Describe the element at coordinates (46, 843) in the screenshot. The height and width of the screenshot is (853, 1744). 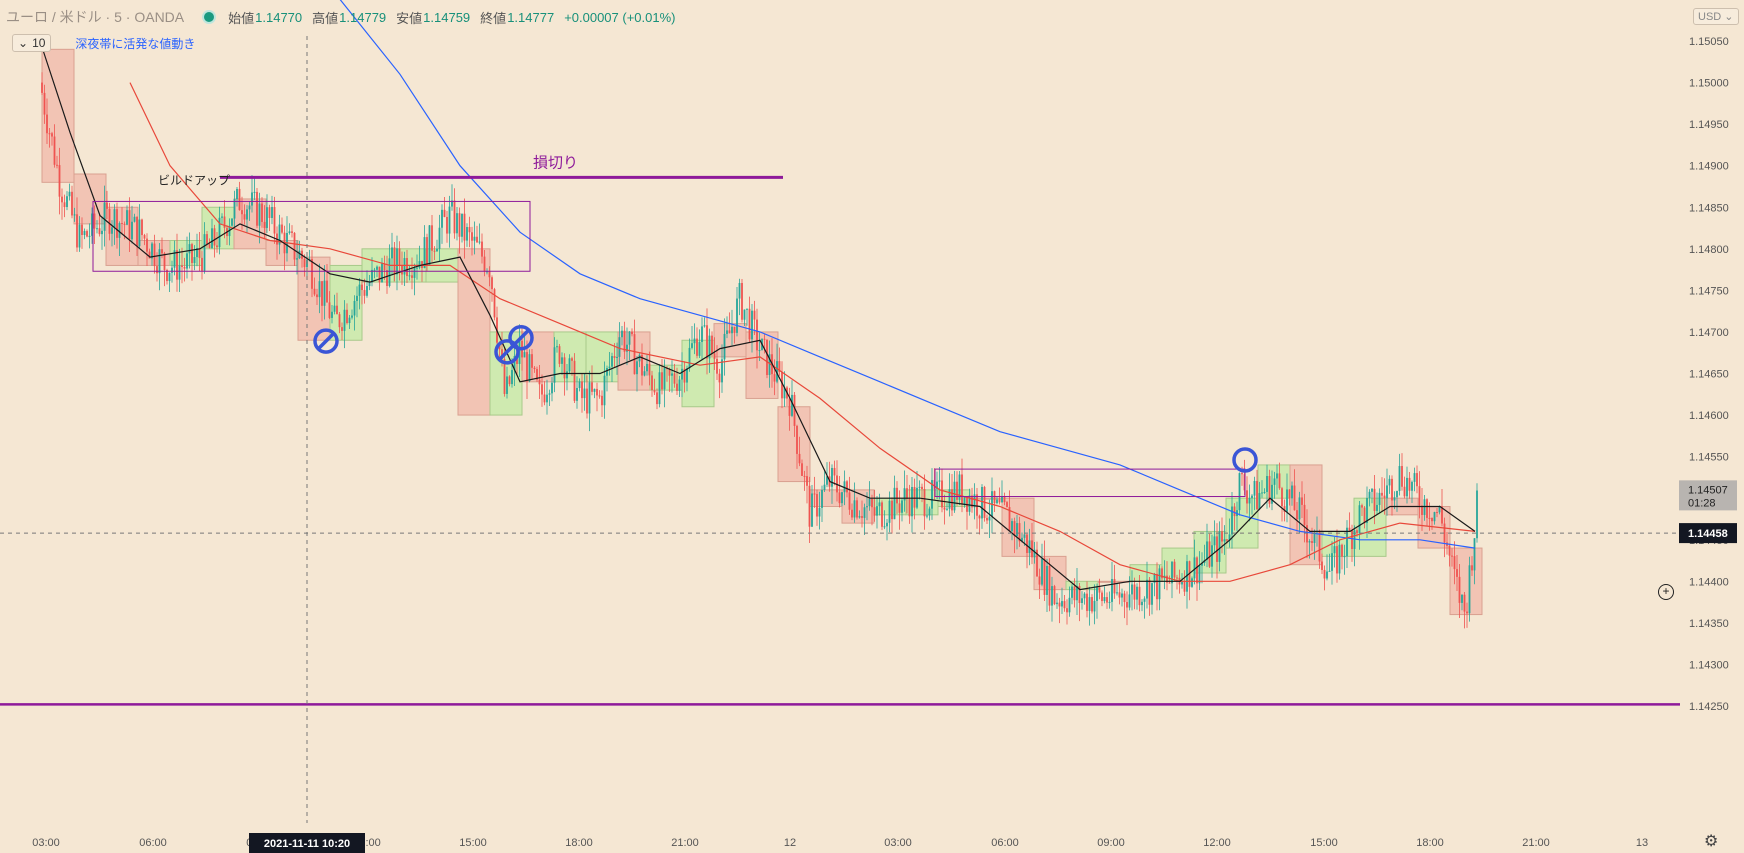
I see `x-tick-label: 03:00` at that location.